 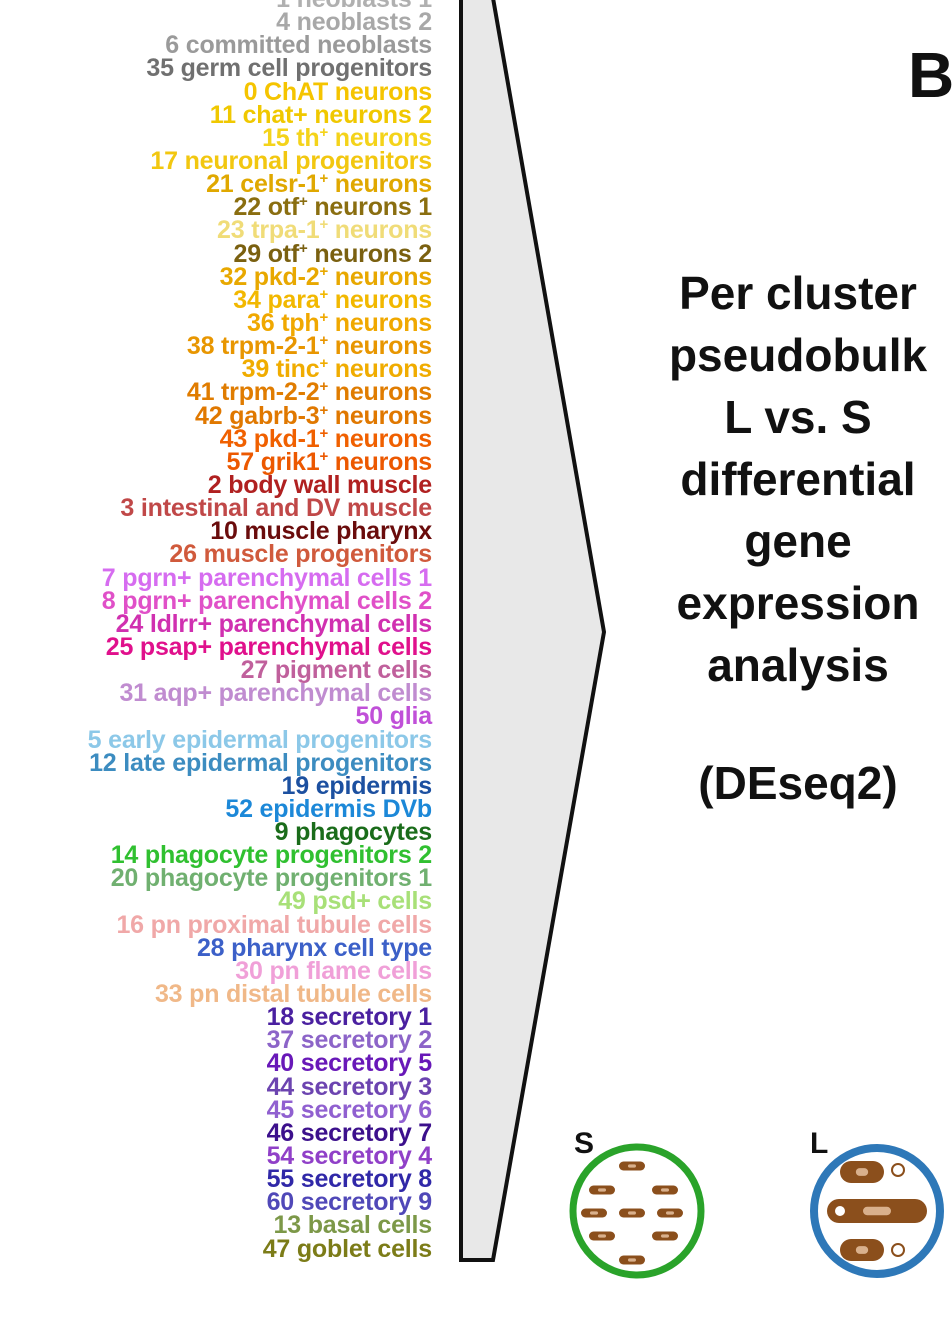 I want to click on cluster-label: 23 trpa-1+ neurons, so click(x=216, y=230).